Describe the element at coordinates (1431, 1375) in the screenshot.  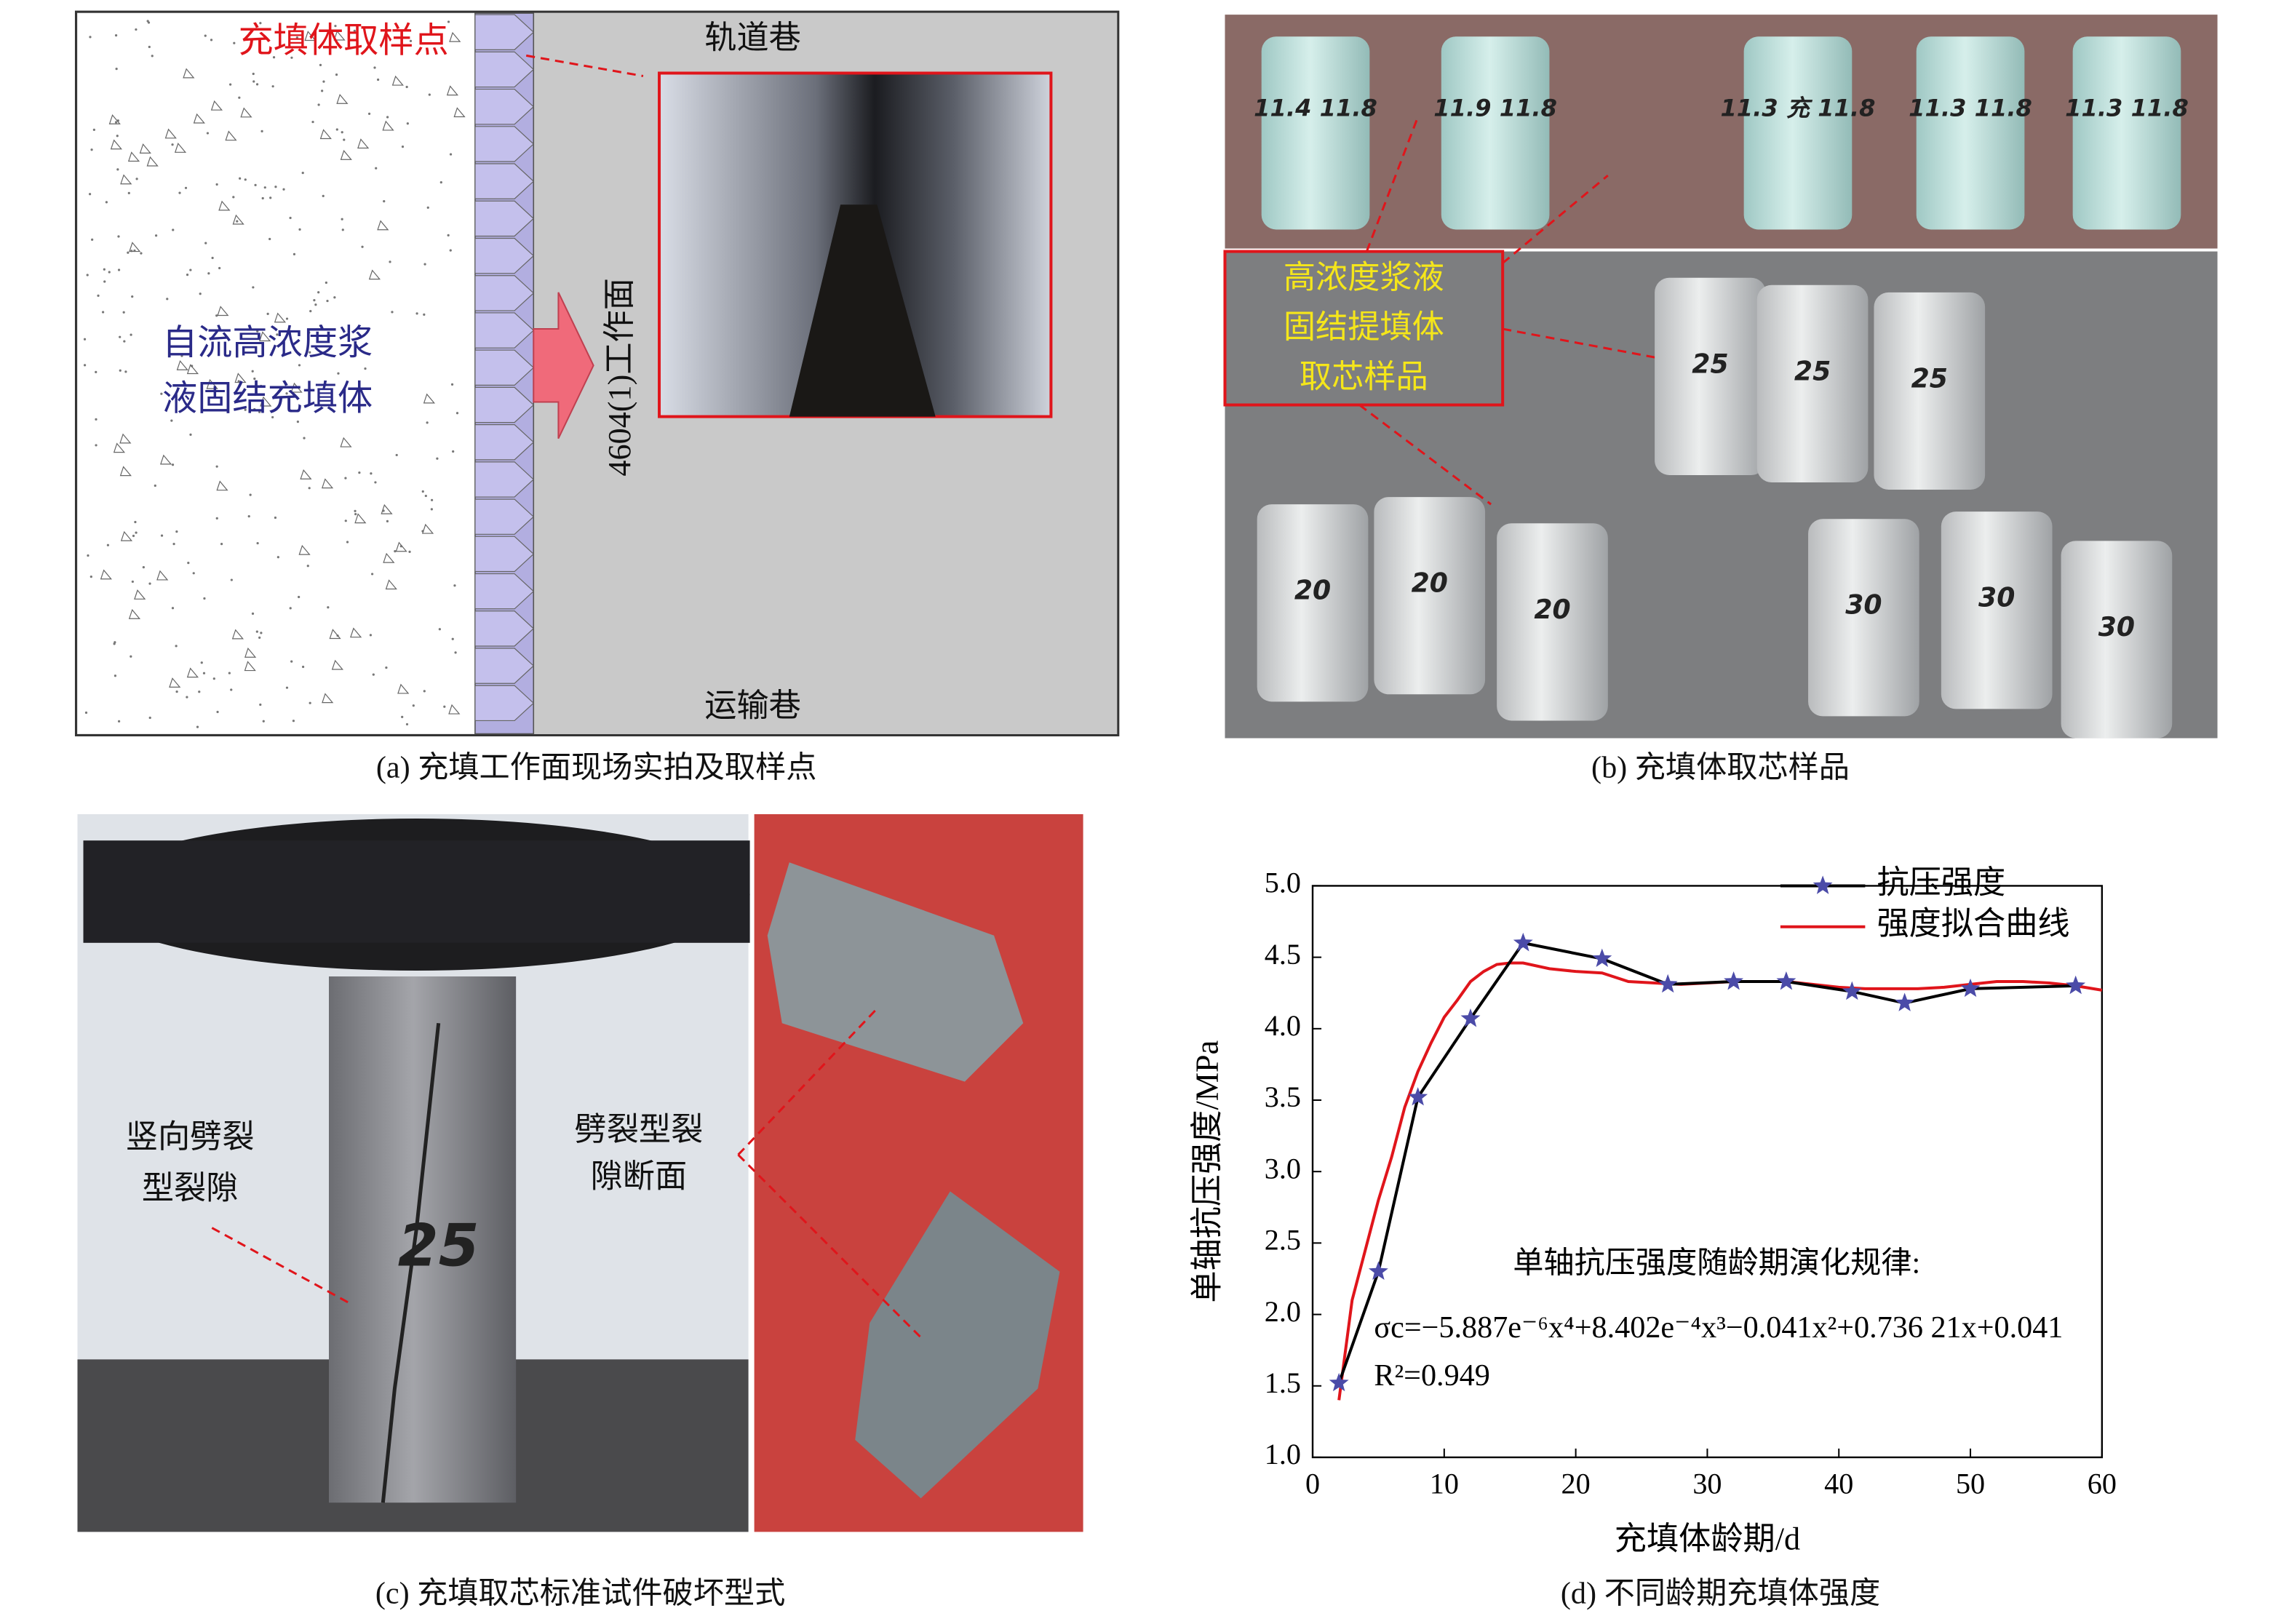
I see `annotation: R²=0.949` at that location.